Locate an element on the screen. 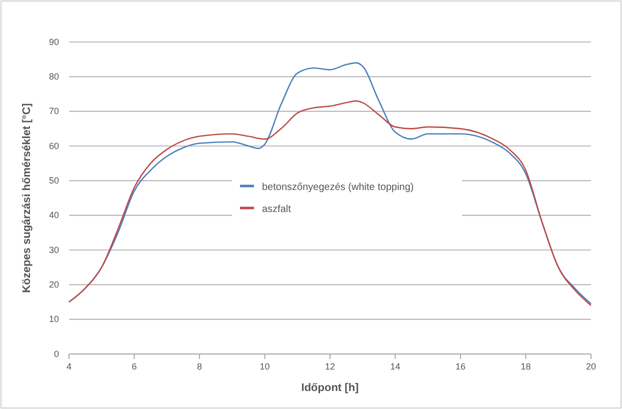  y-tick-label: 30 is located at coordinates (53, 249).